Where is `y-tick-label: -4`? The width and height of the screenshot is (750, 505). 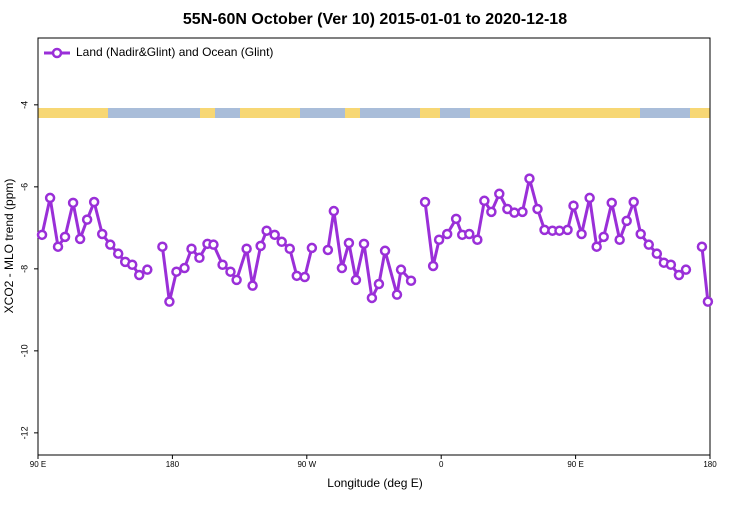
y-tick-label: -4 is located at coordinates (24, 105).